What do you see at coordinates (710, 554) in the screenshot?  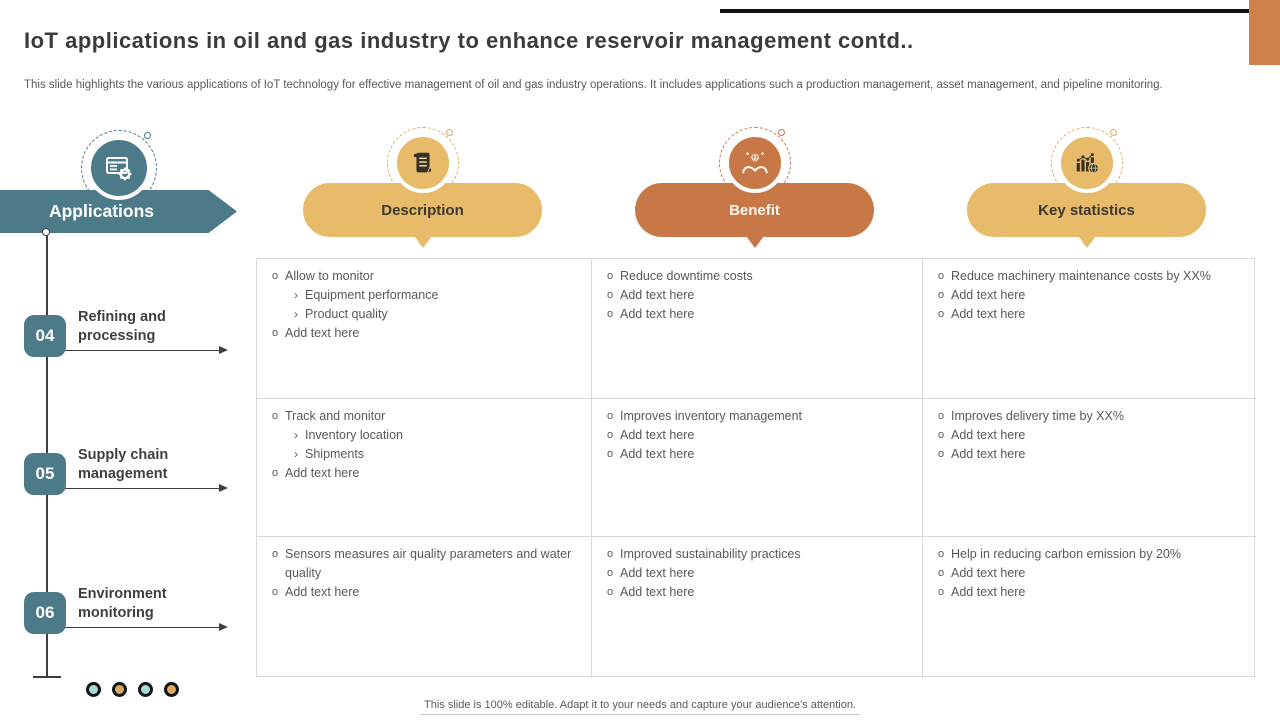 I see `bullet-text: Improved sustainability practices` at bounding box center [710, 554].